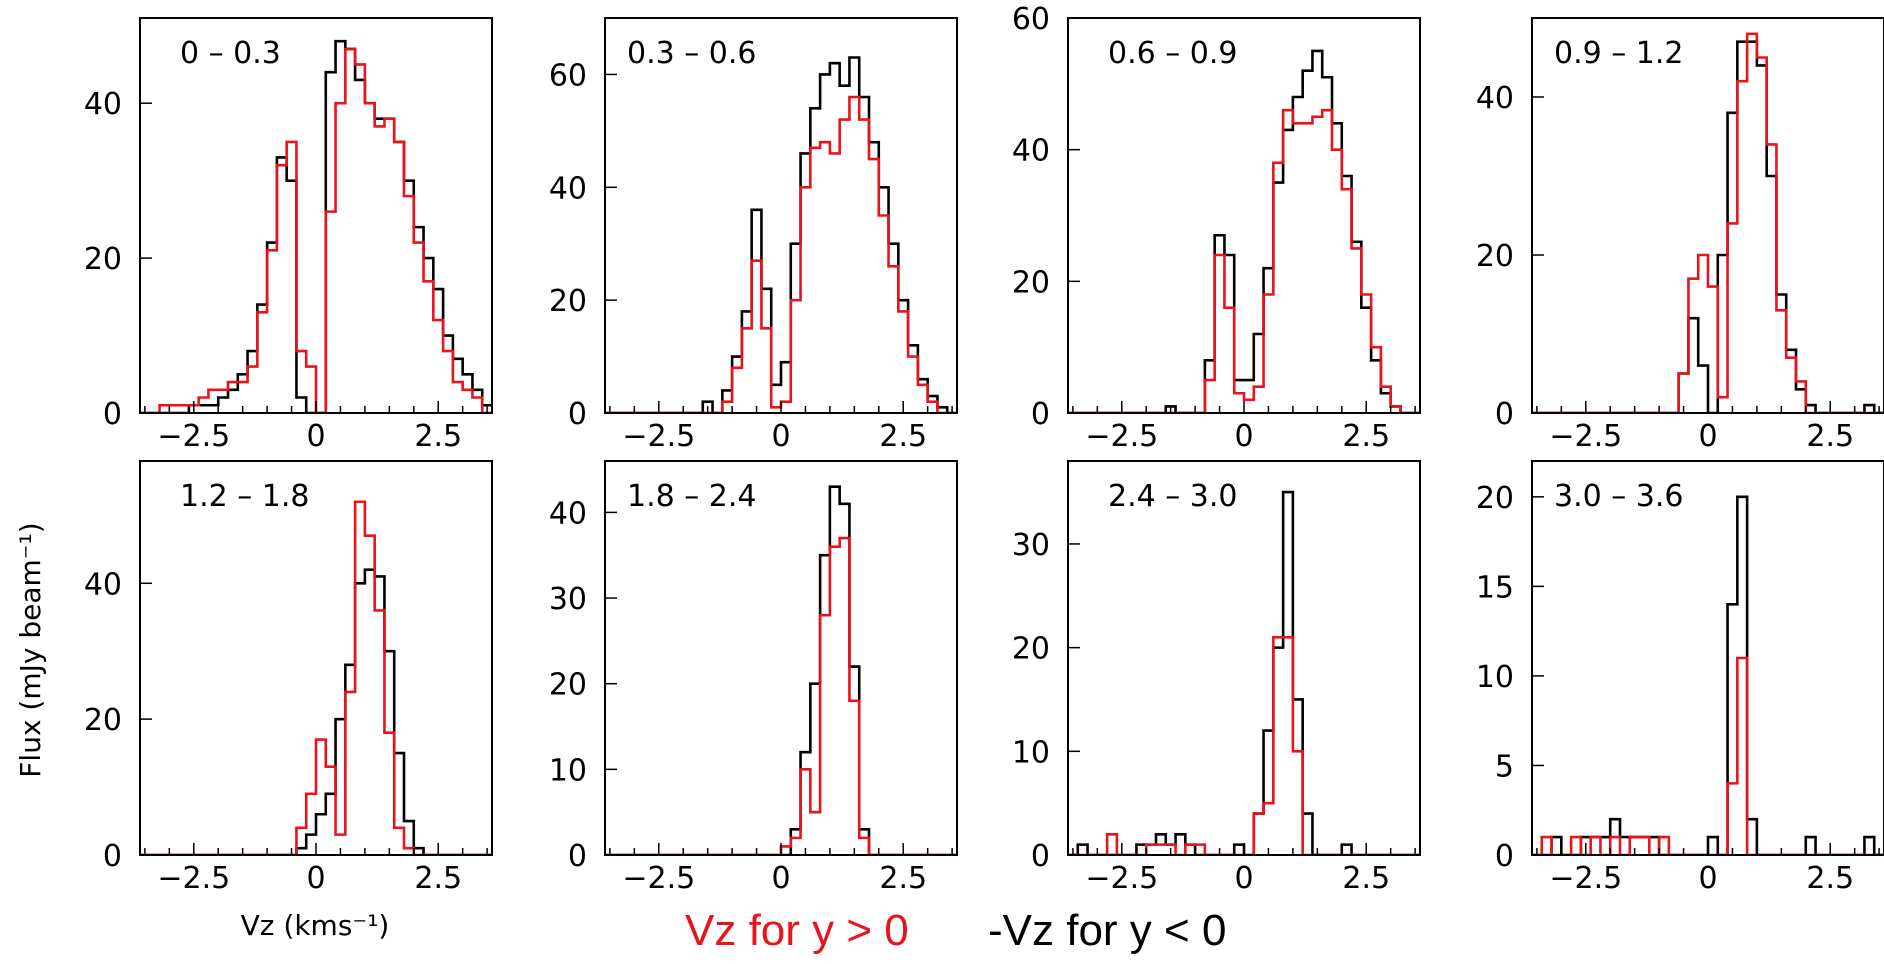 The image size is (1884, 964). I want to click on panel-label: 0.9 – 1.2, so click(1619, 53).